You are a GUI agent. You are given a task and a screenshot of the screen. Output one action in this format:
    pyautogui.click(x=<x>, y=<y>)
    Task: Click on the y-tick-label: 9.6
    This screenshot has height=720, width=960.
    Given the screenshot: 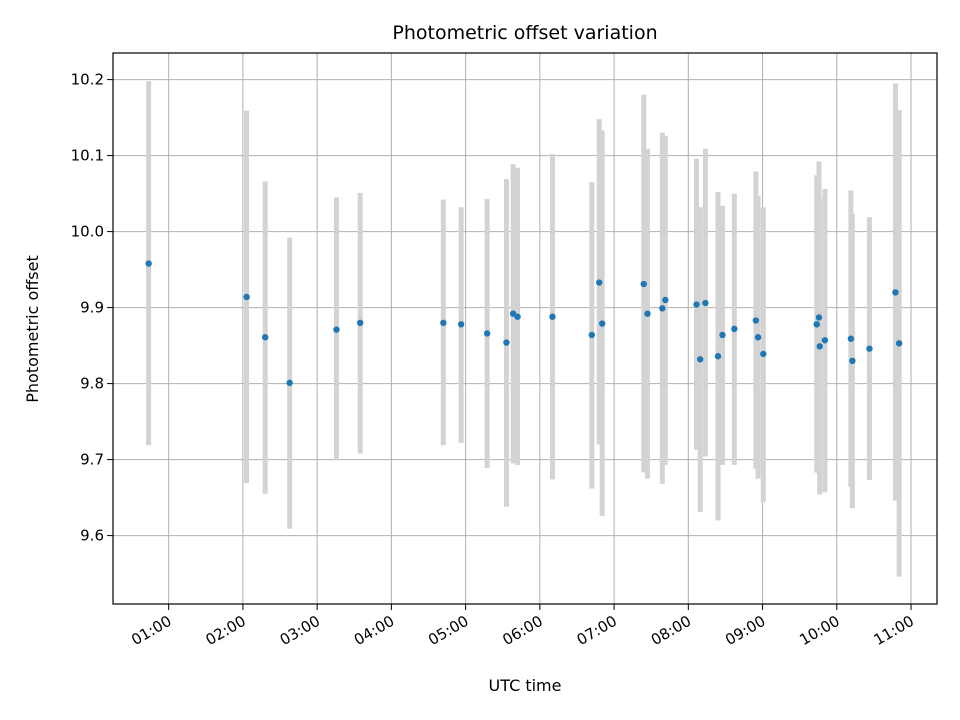 What is the action you would take?
    pyautogui.click(x=92, y=536)
    